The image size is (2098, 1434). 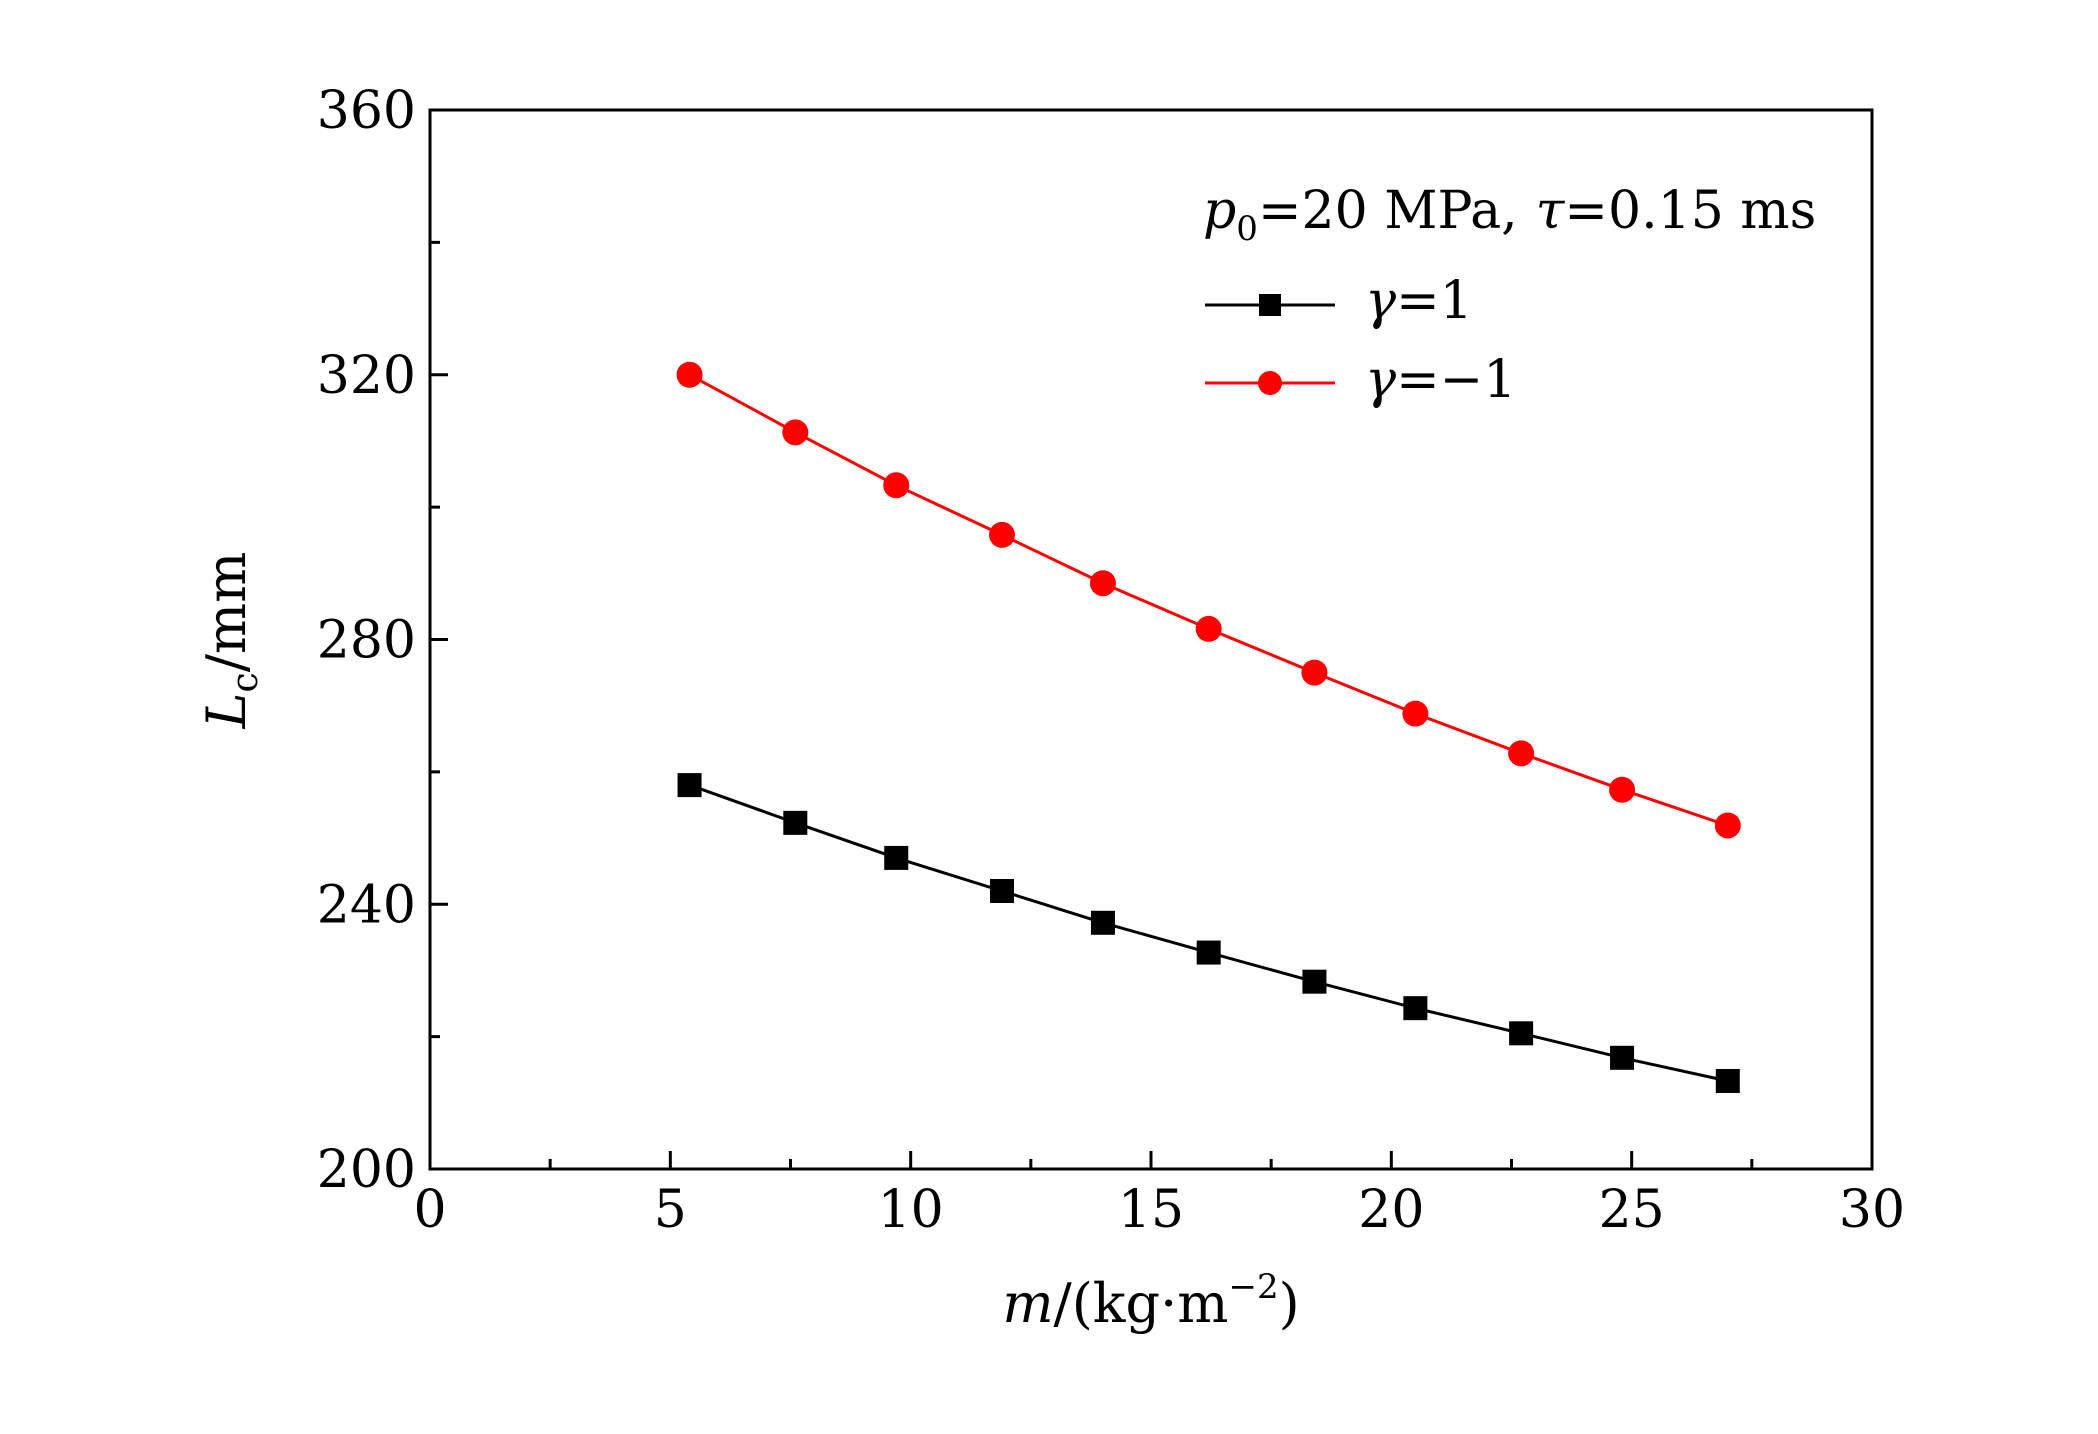 I want to click on legend-label-series-2: γ=−1, so click(x=1440, y=380).